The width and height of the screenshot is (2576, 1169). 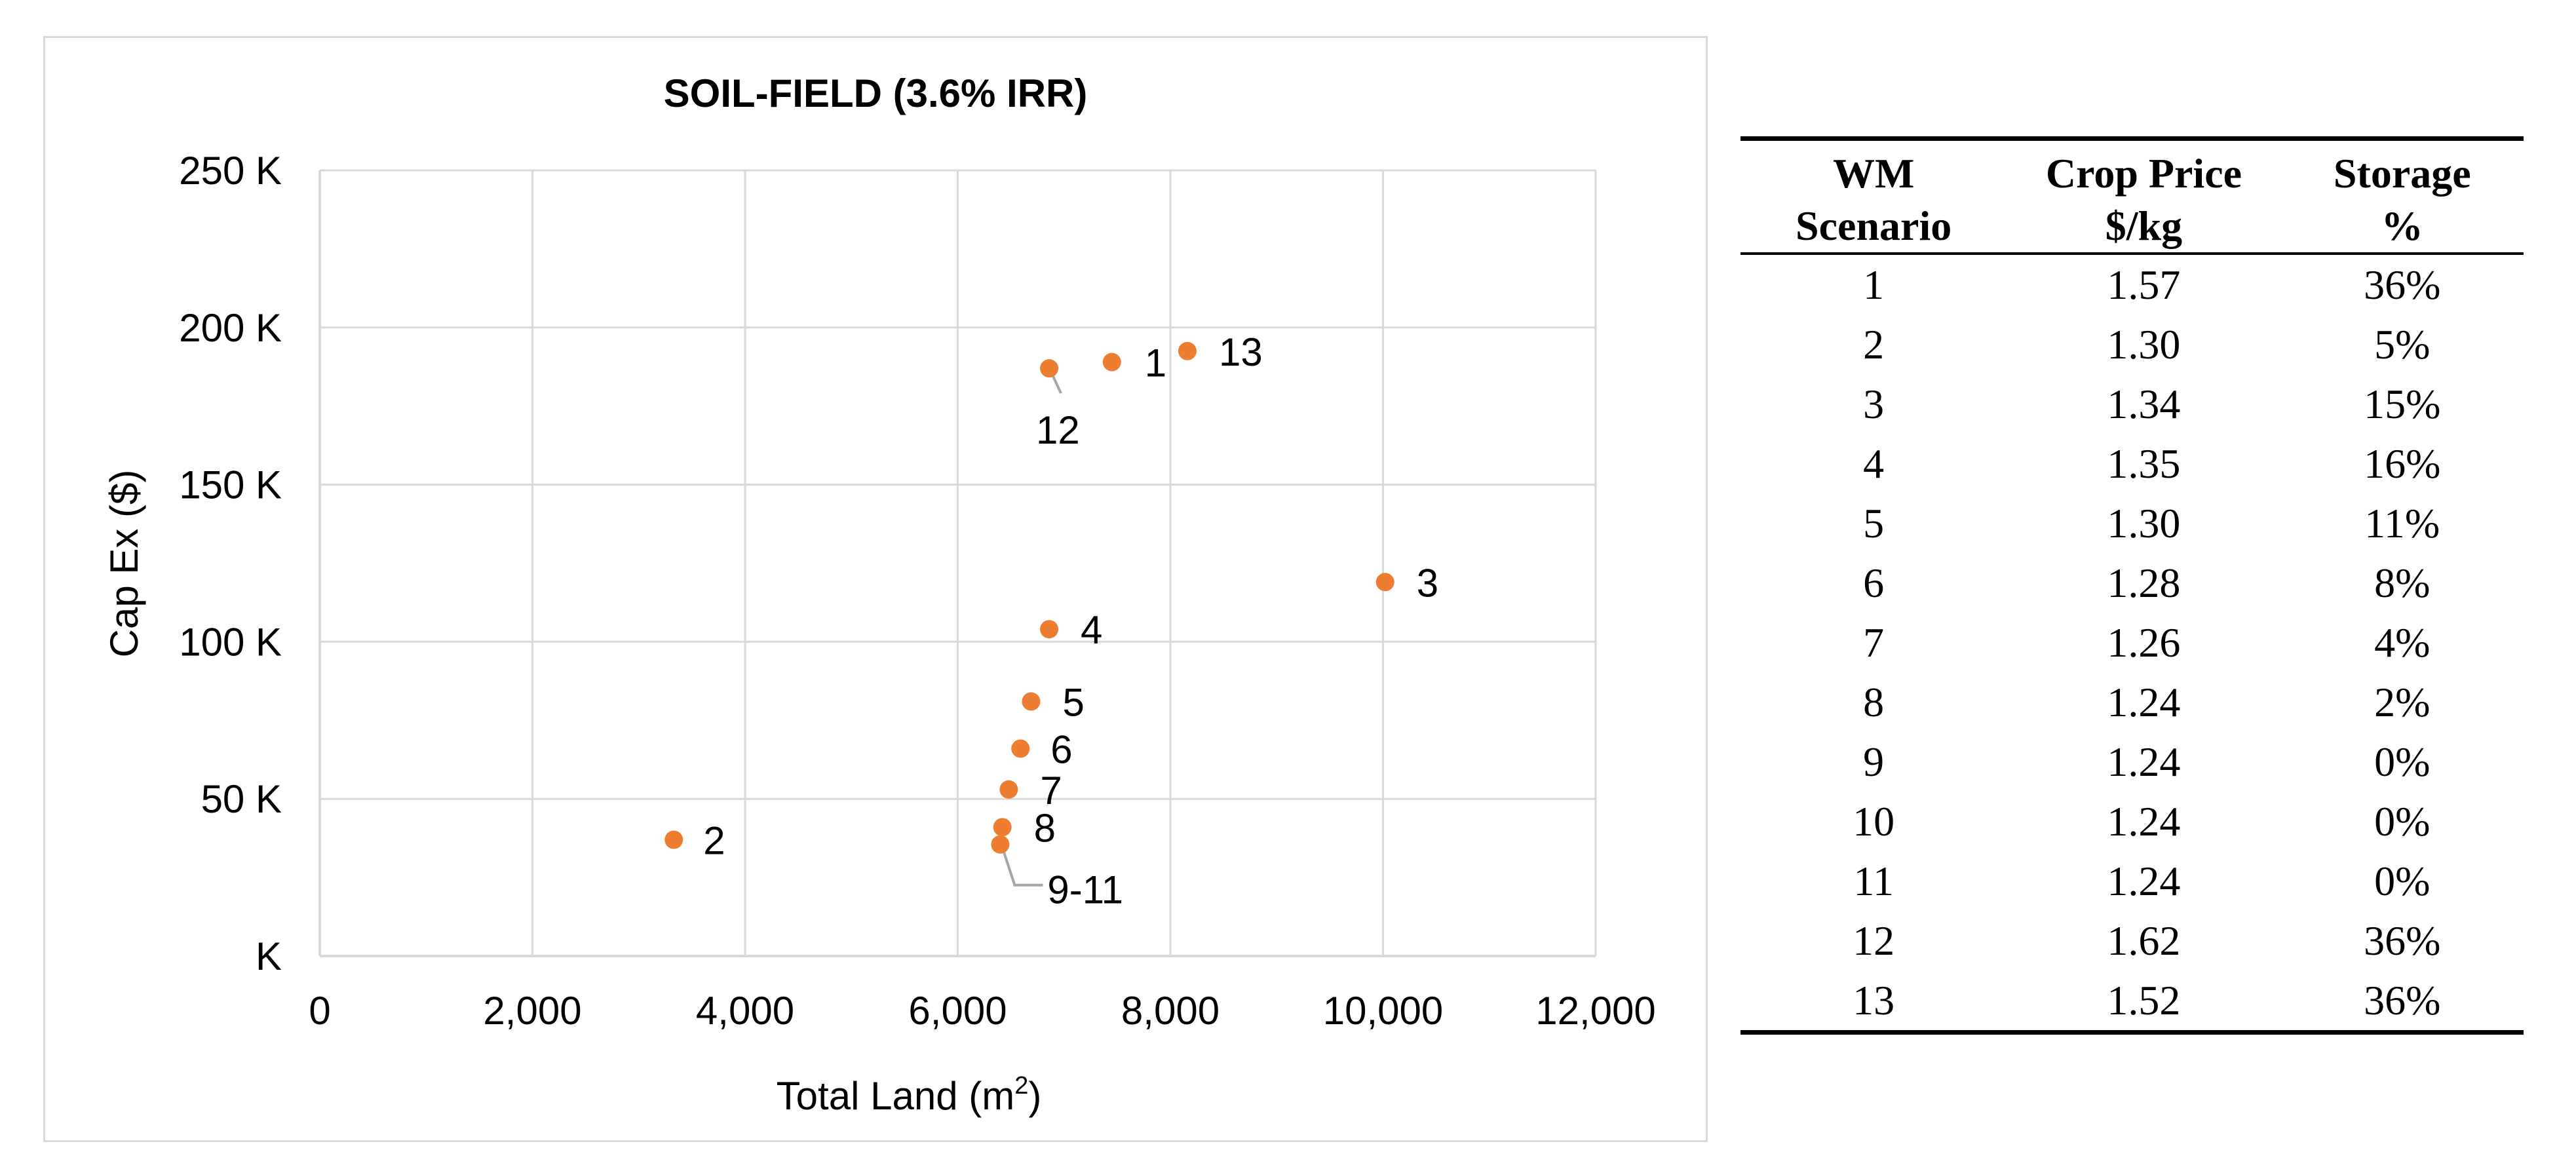 I want to click on cell-crop-price: 1.30, so click(x=2144, y=344).